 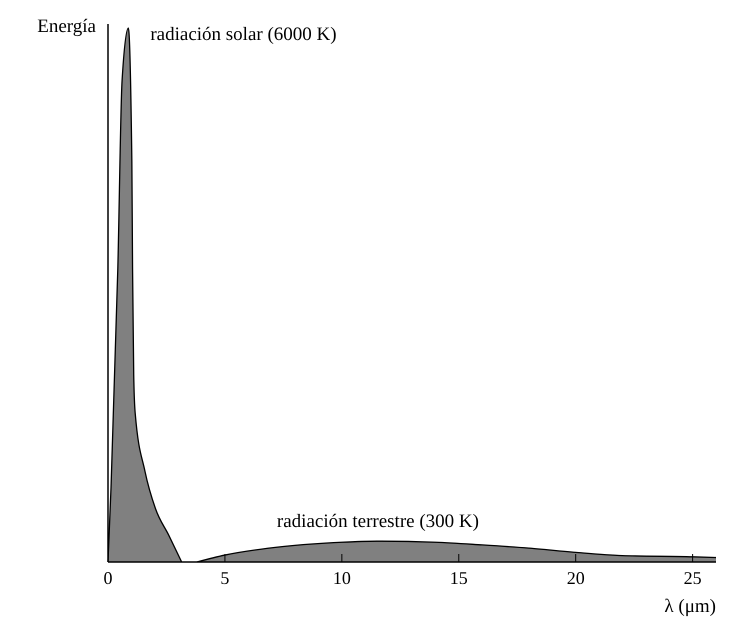 I want to click on x-tick-label: 15, so click(x=459, y=578).